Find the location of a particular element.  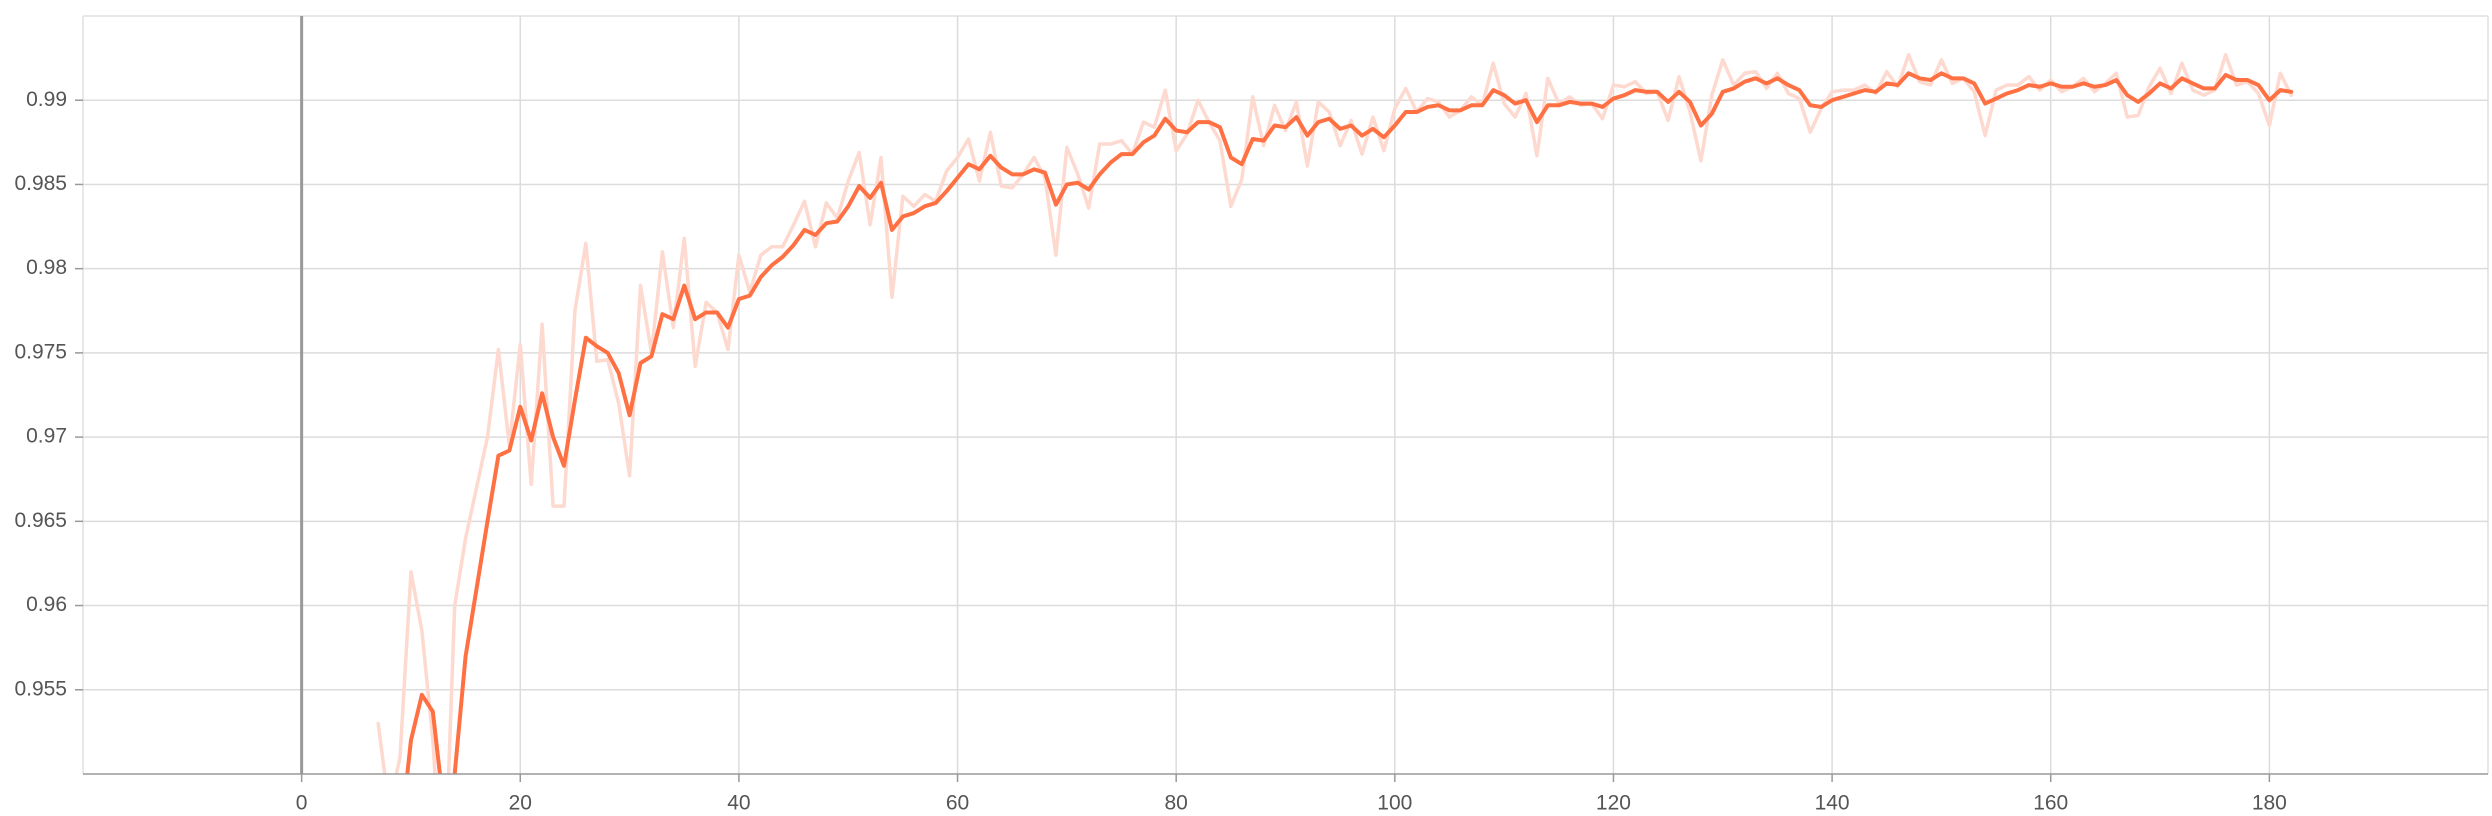

y-tick-label: 0.975 is located at coordinates (40, 351).